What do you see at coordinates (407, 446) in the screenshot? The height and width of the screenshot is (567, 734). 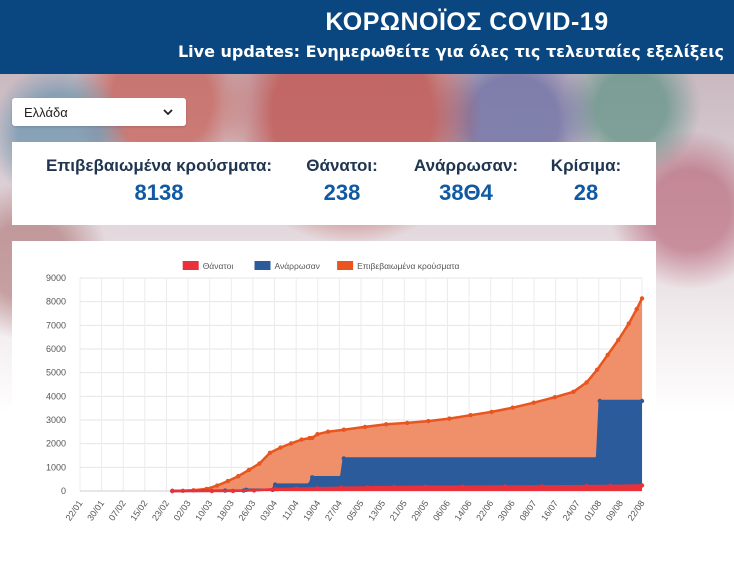 I see `area-Ανάρρωσαν` at bounding box center [407, 446].